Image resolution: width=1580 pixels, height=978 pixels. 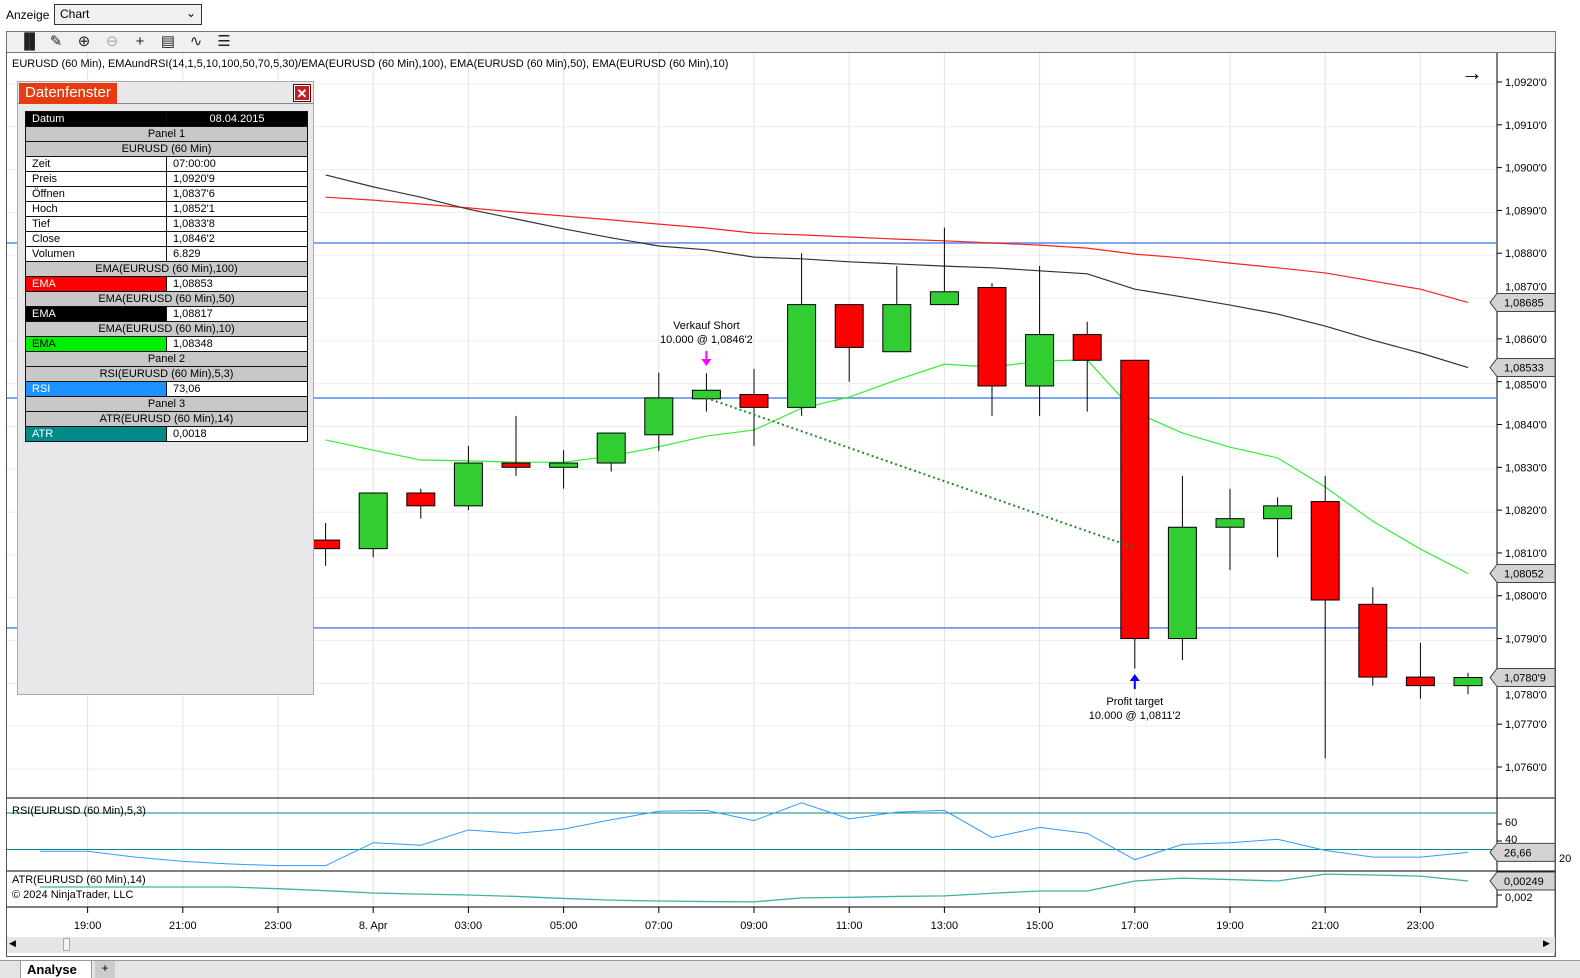 I want to click on strategy-icon: ∿, so click(x=196, y=41).